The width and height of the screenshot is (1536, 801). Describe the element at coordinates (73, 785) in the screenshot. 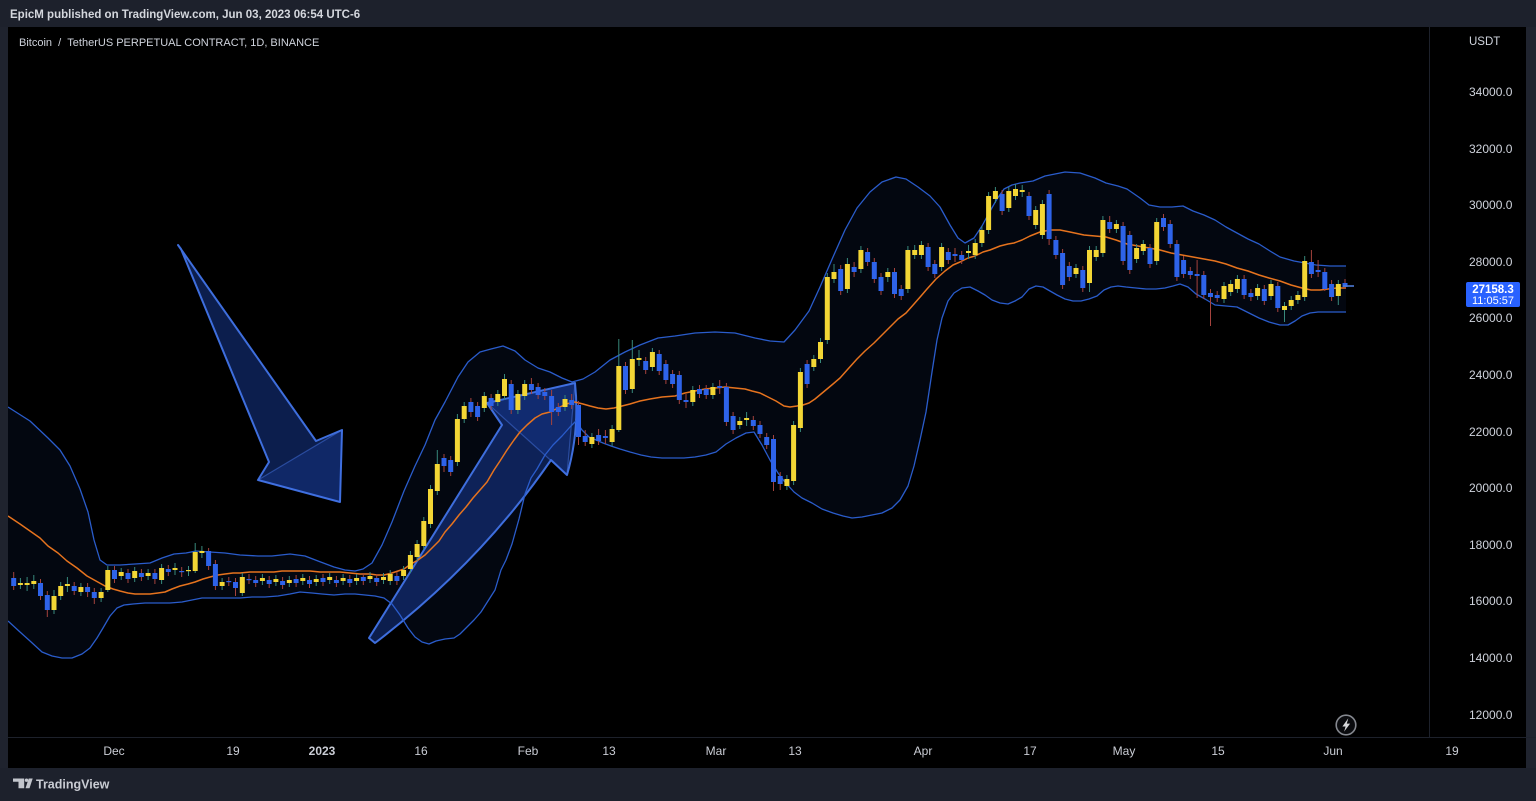

I see `svg-text: TradingView` at that location.